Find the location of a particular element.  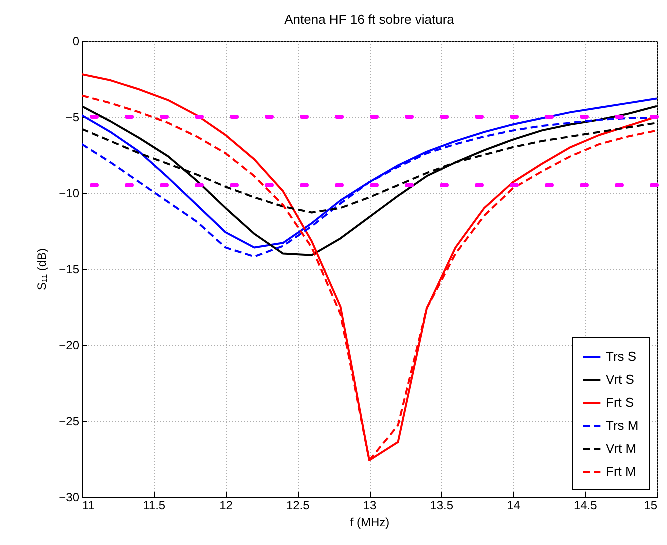

x-tick-label: 13.5 is located at coordinates (442, 505).